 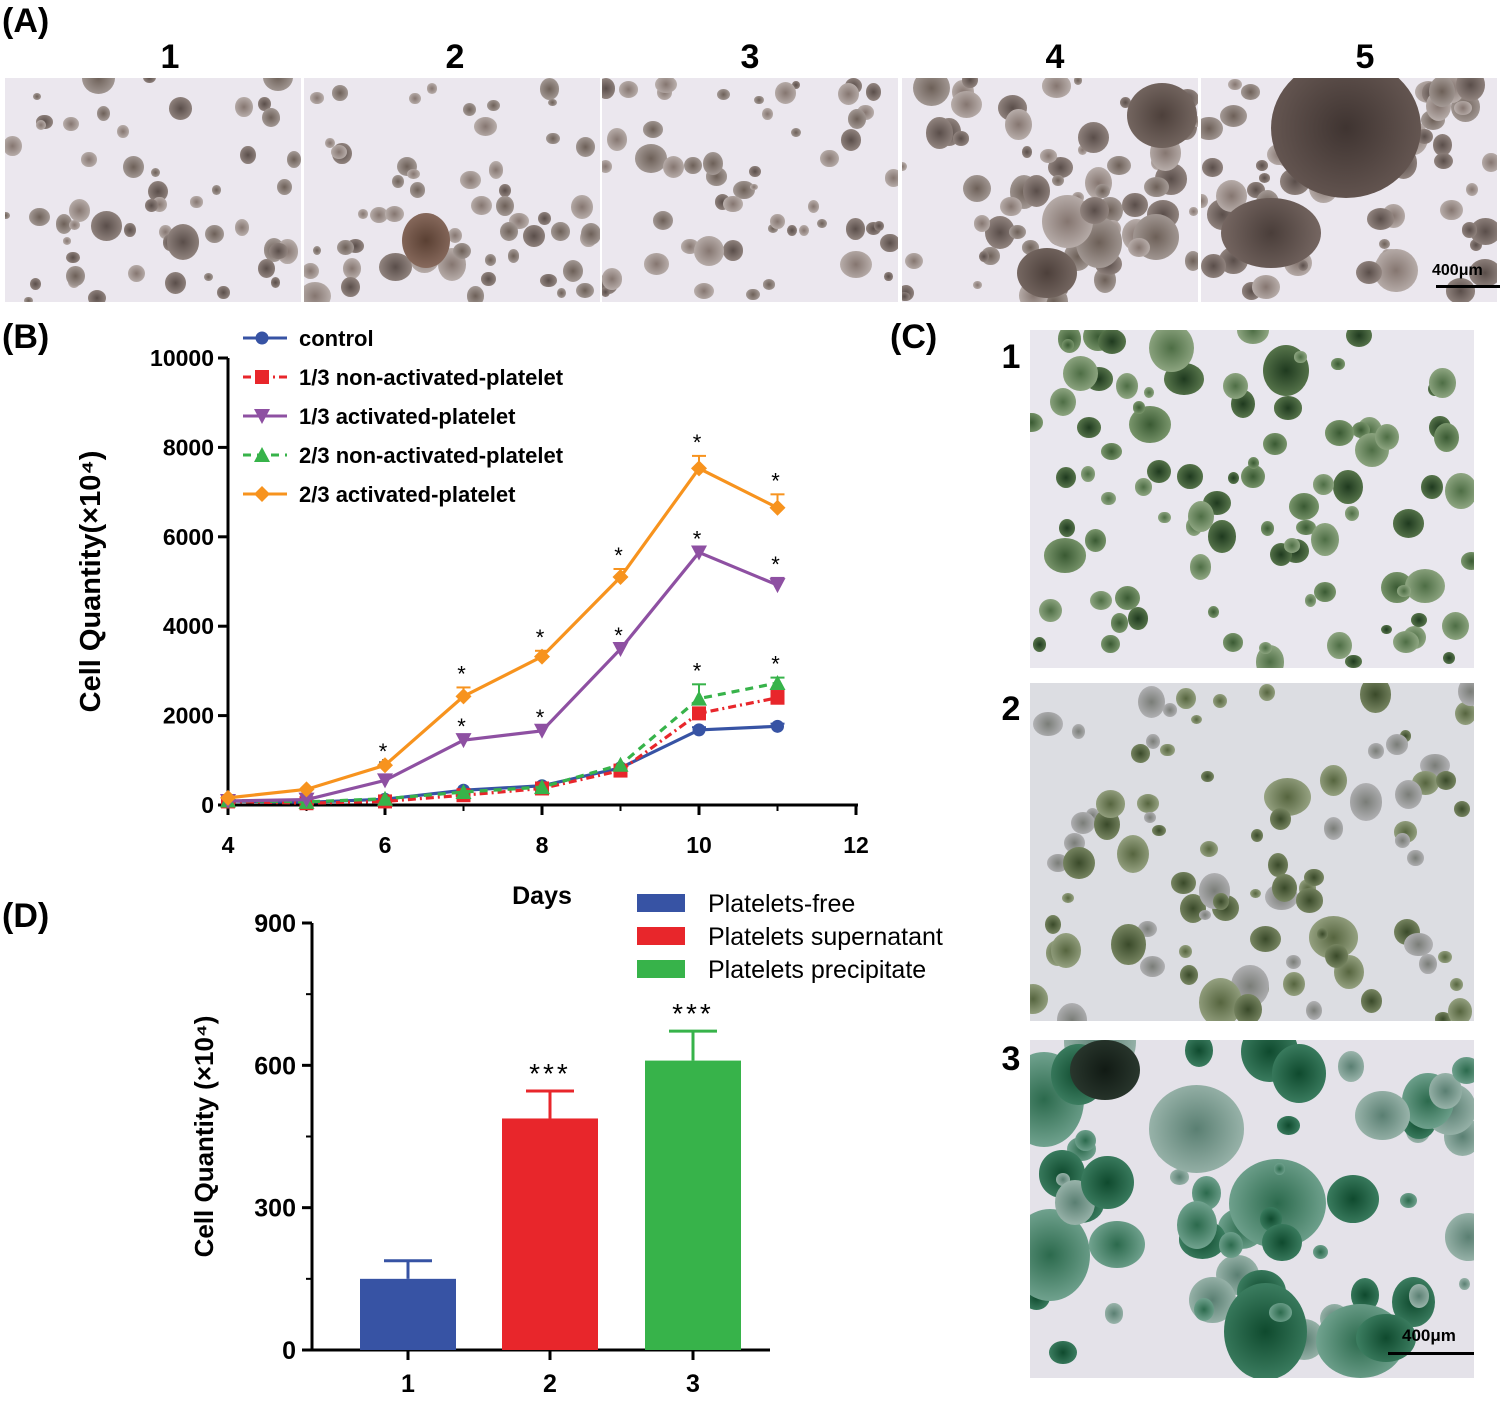 I want to click on x-tick-label: 3, so click(x=693, y=1384).